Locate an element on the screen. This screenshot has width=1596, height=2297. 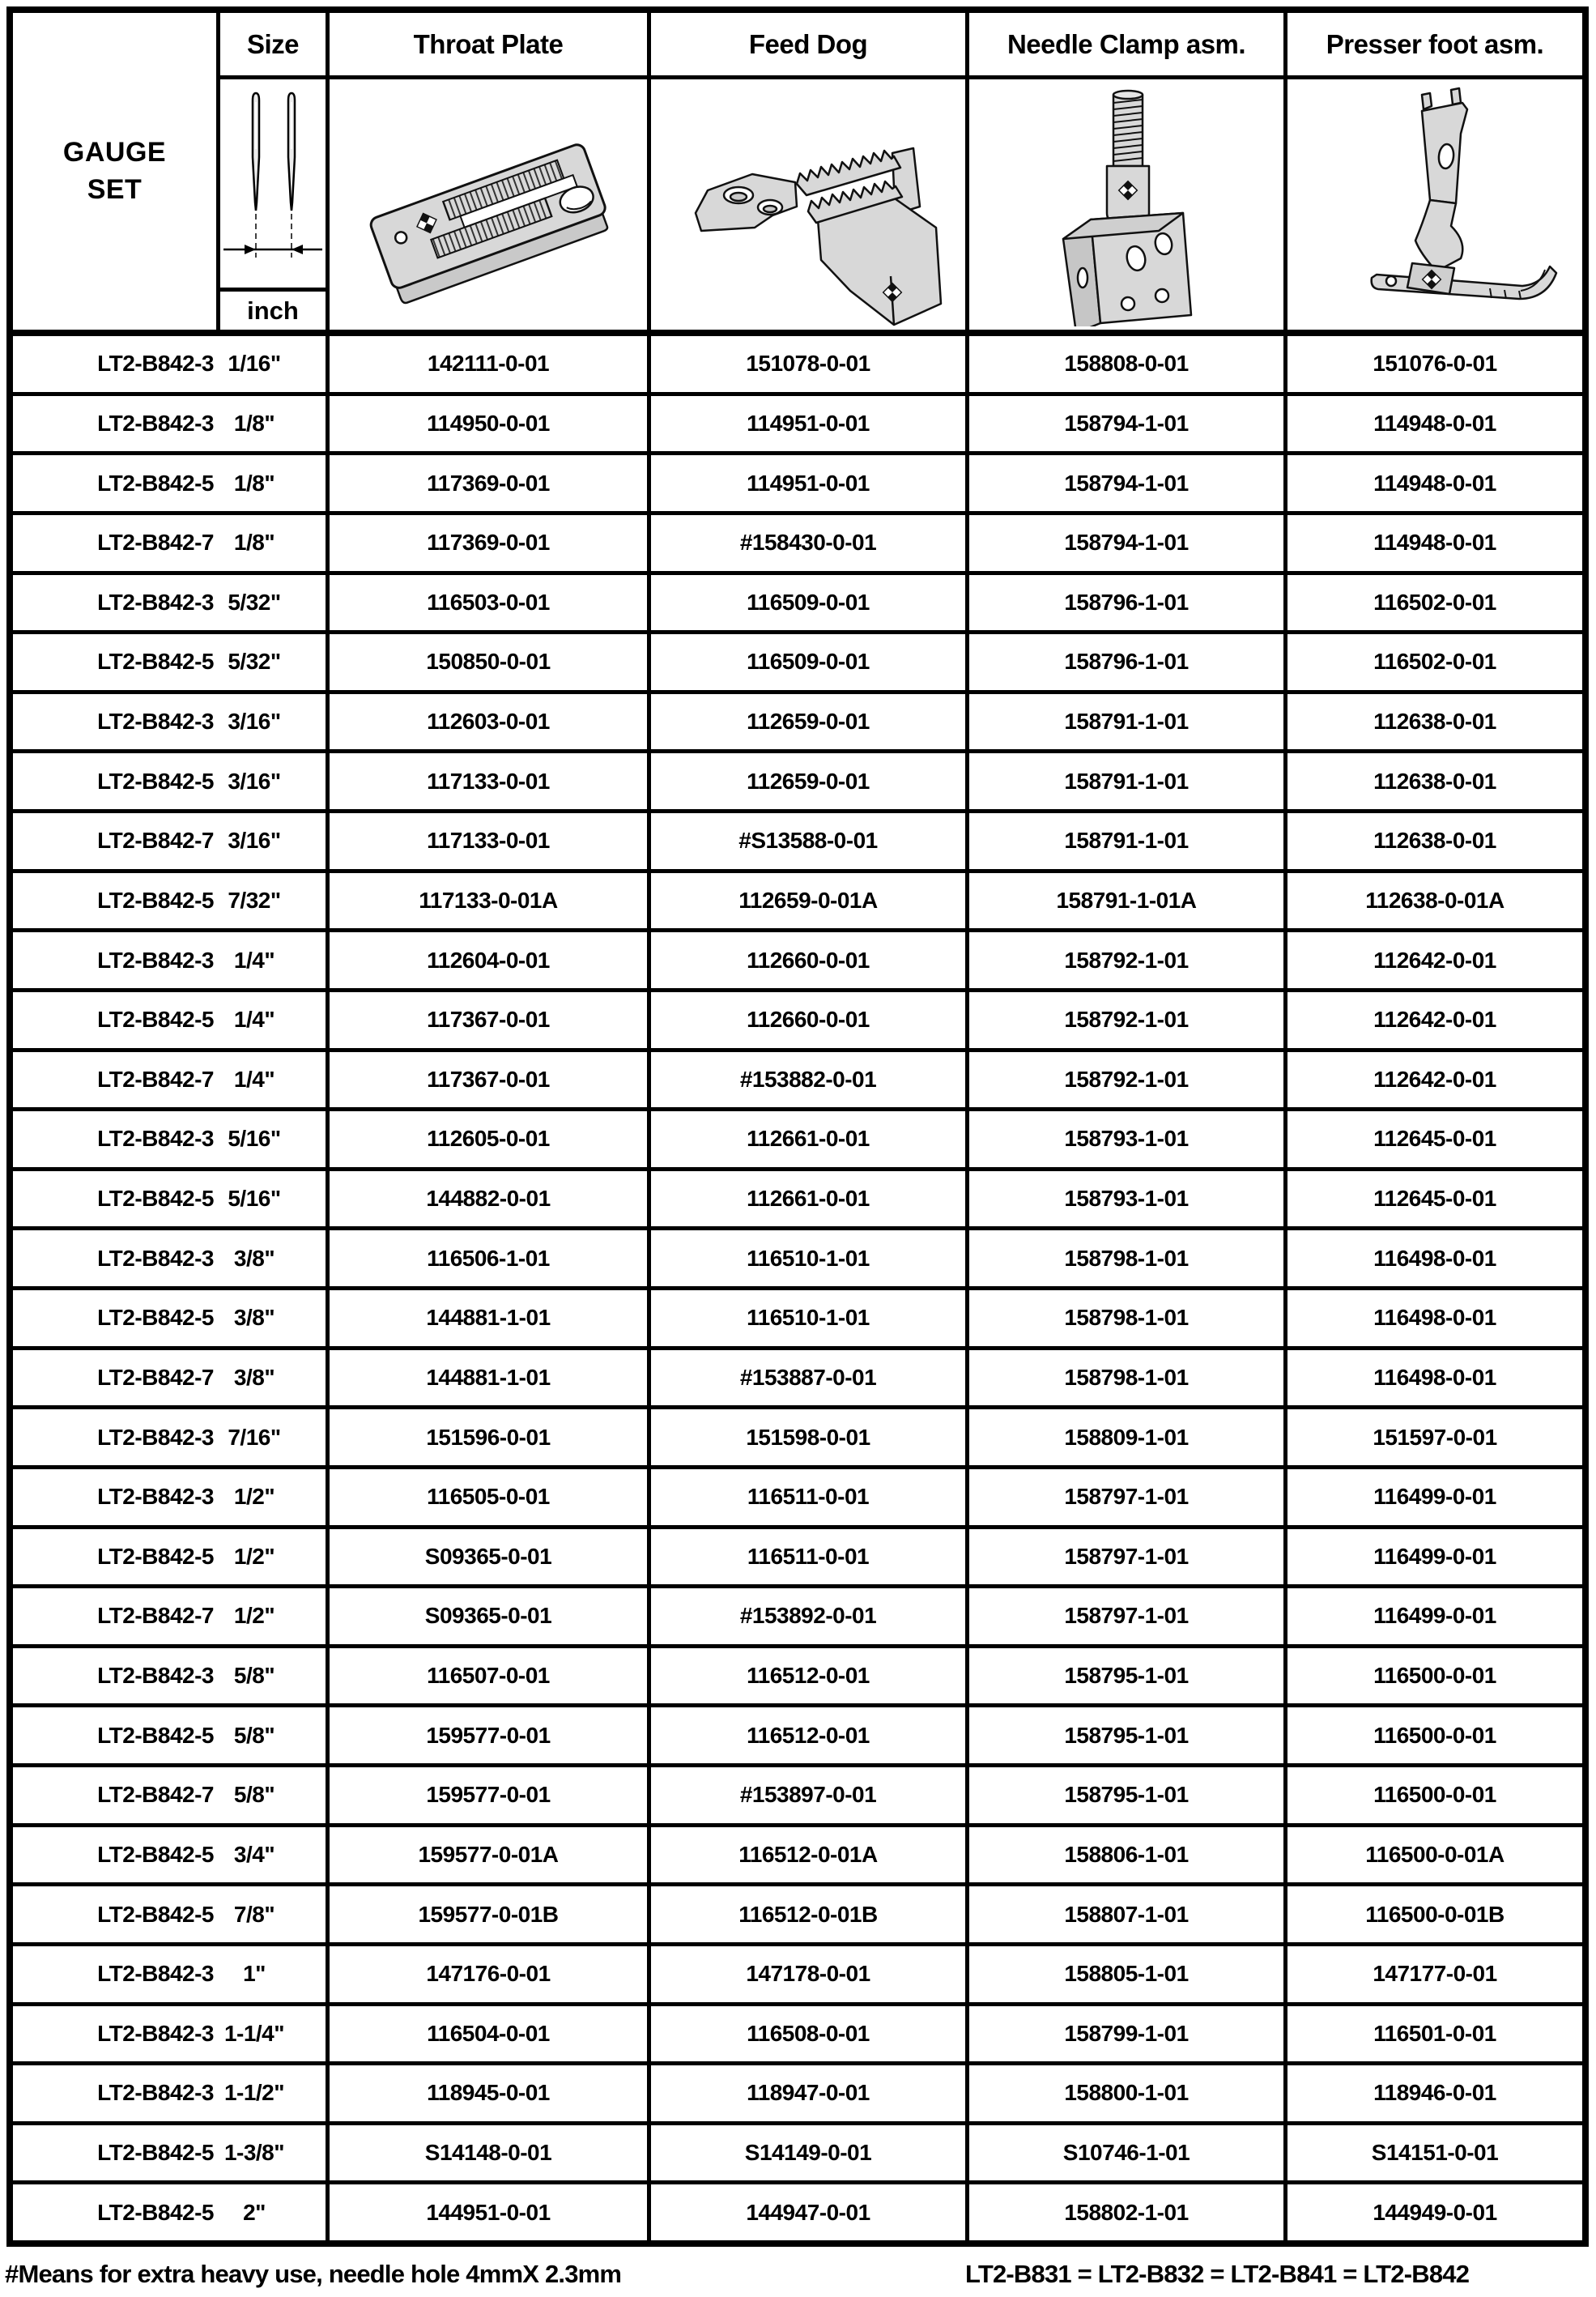
throat-plate-part-number: S14148-0-01 is located at coordinates (490, 2152).